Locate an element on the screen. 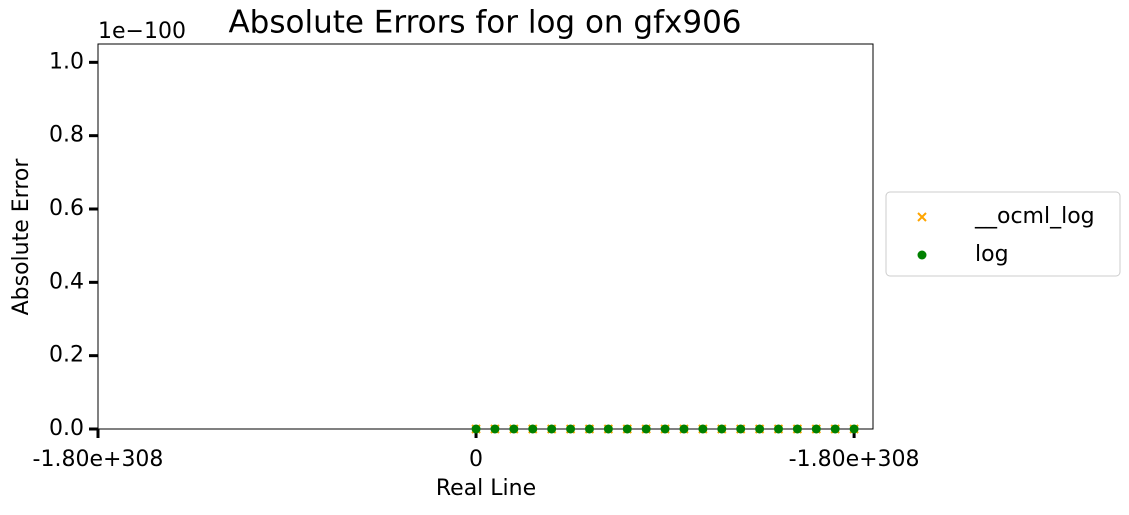 The image size is (1129, 515). chart-title: Absolute Errors for log on gfx906 is located at coordinates (484, 23).